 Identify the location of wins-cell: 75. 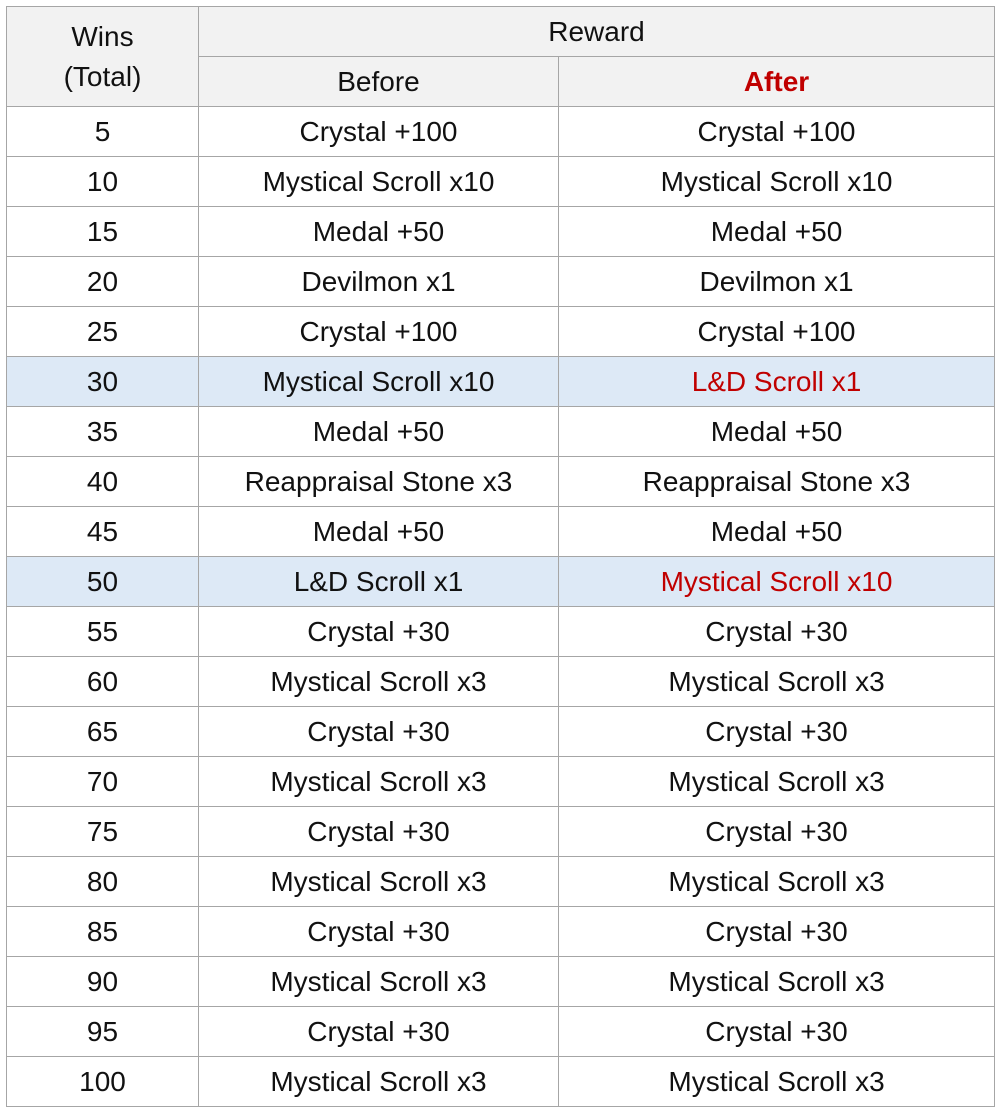
(102, 831).